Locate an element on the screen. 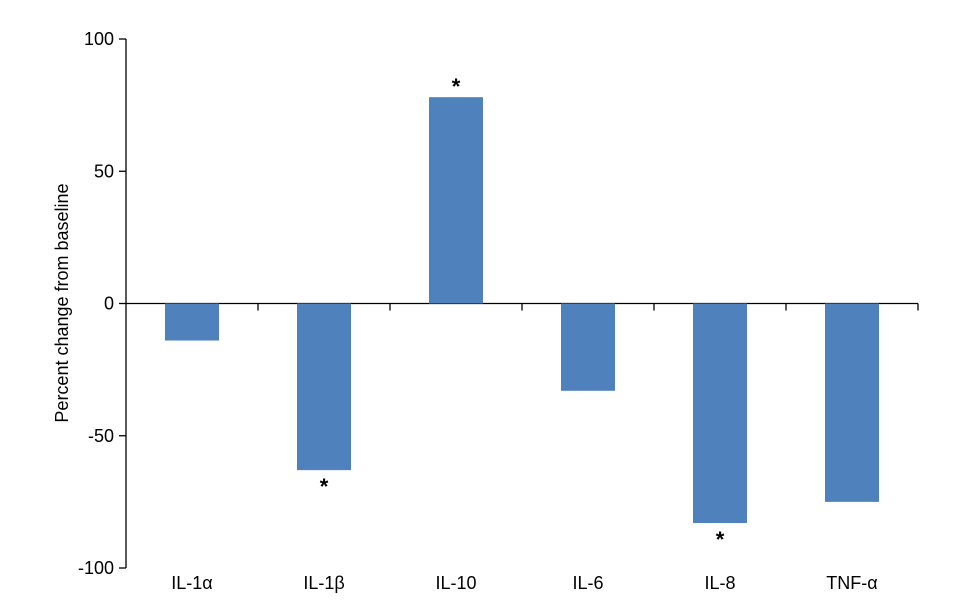  y-tick-label: 0 is located at coordinates (109, 304).